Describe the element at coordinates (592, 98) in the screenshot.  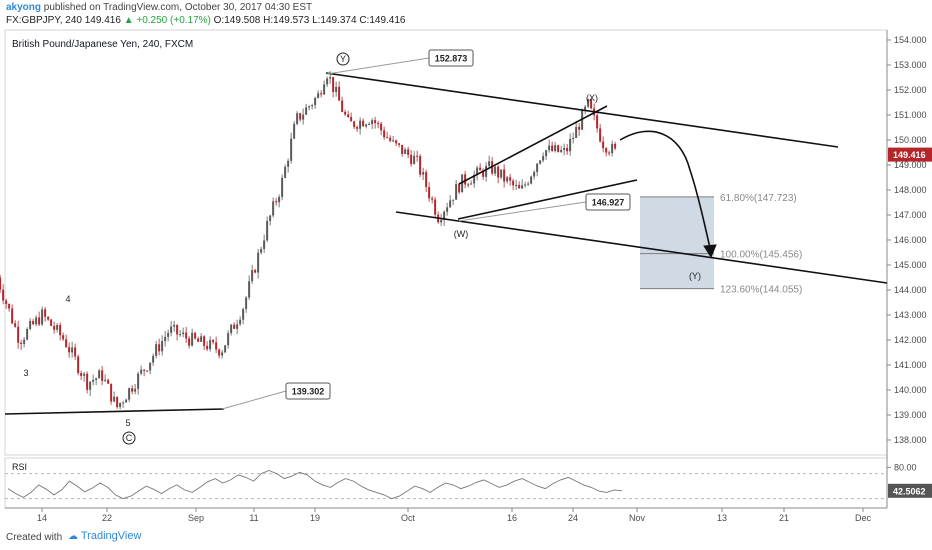
I see `wave-label-x: (X)` at that location.